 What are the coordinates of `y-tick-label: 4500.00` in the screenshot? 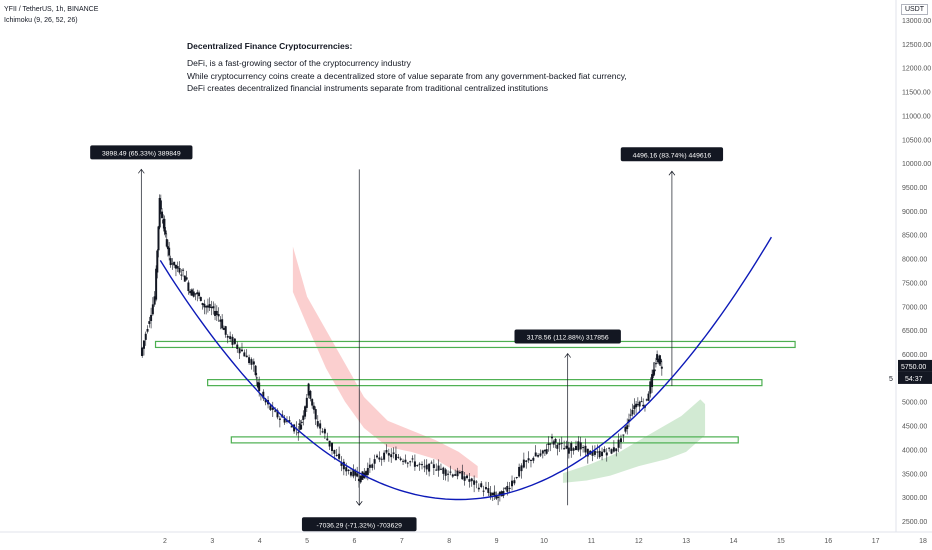 It's located at (914, 427).